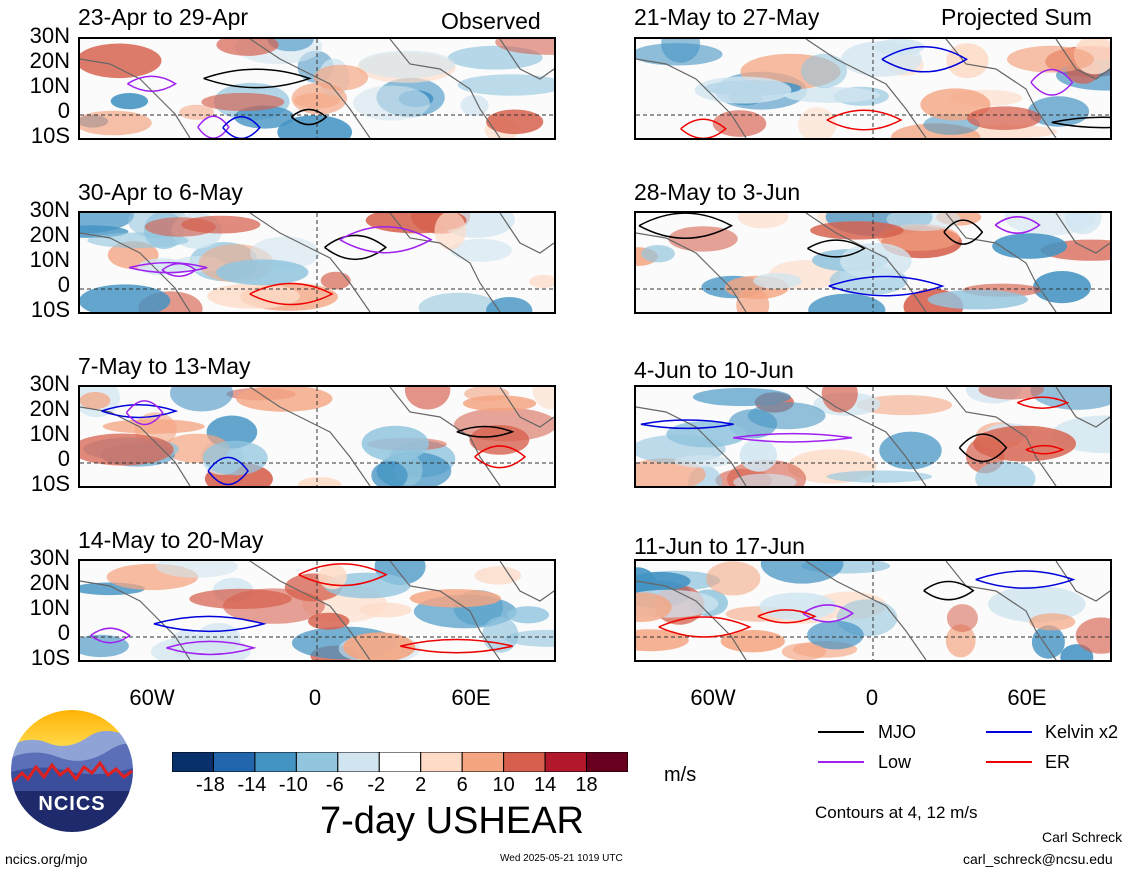  What do you see at coordinates (561, 858) in the screenshot?
I see `footer-timestamp: Wed 2025-05-21 1019 UTC` at bounding box center [561, 858].